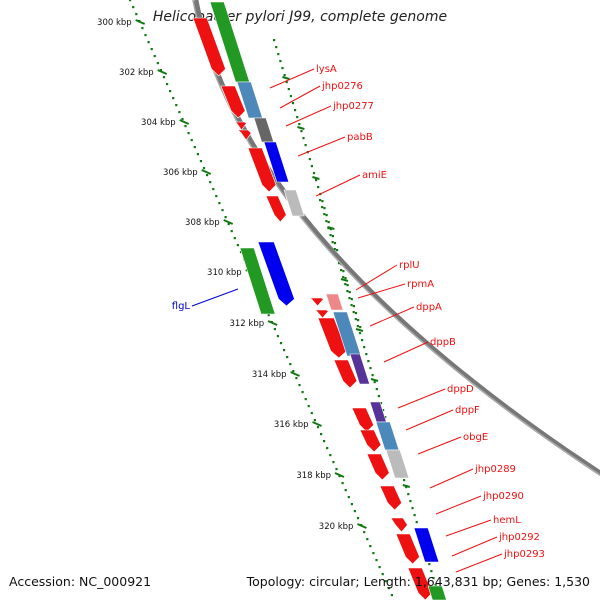  I want to click on scale-tick-label: 306 kbp, so click(180, 173).